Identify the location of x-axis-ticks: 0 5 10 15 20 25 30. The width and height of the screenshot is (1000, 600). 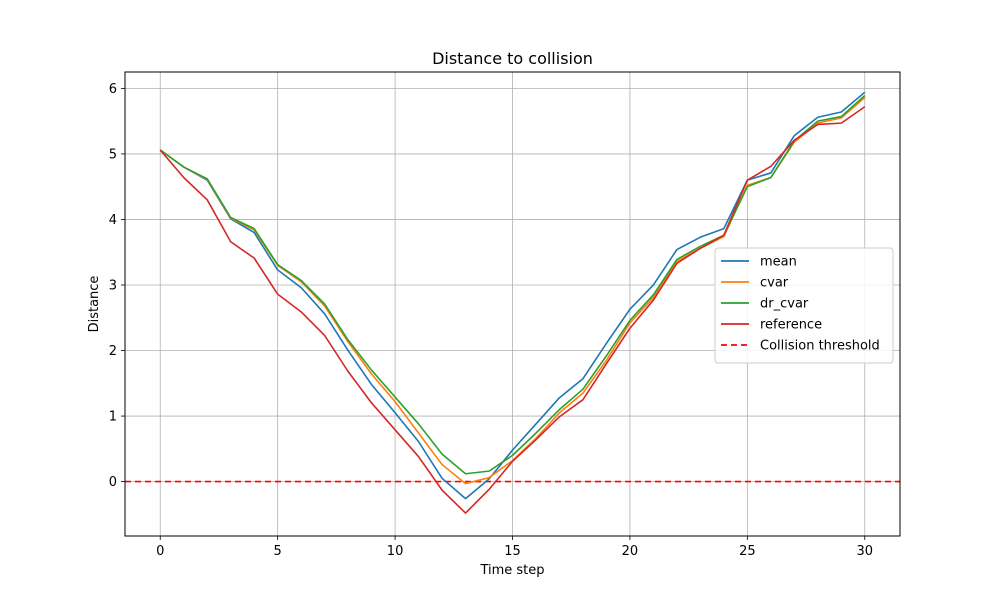
(514, 547).